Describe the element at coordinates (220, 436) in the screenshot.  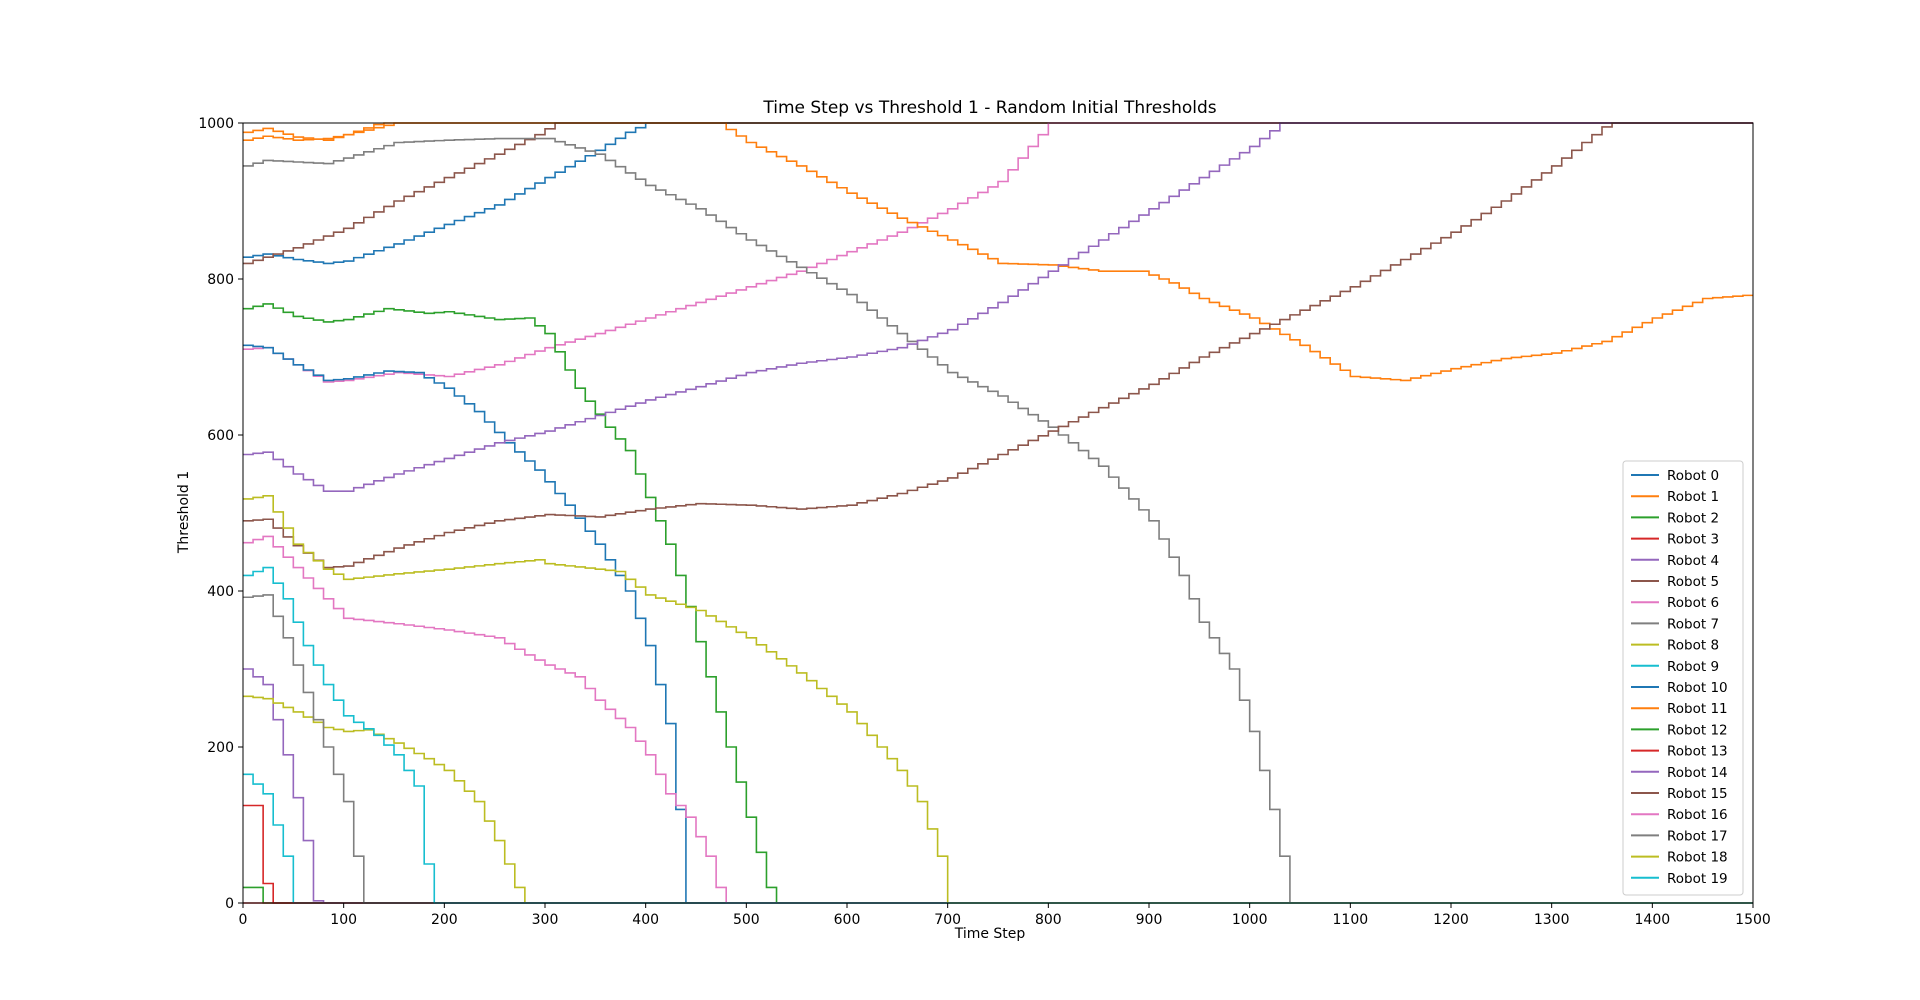
I see `y-tick-label: 600` at that location.